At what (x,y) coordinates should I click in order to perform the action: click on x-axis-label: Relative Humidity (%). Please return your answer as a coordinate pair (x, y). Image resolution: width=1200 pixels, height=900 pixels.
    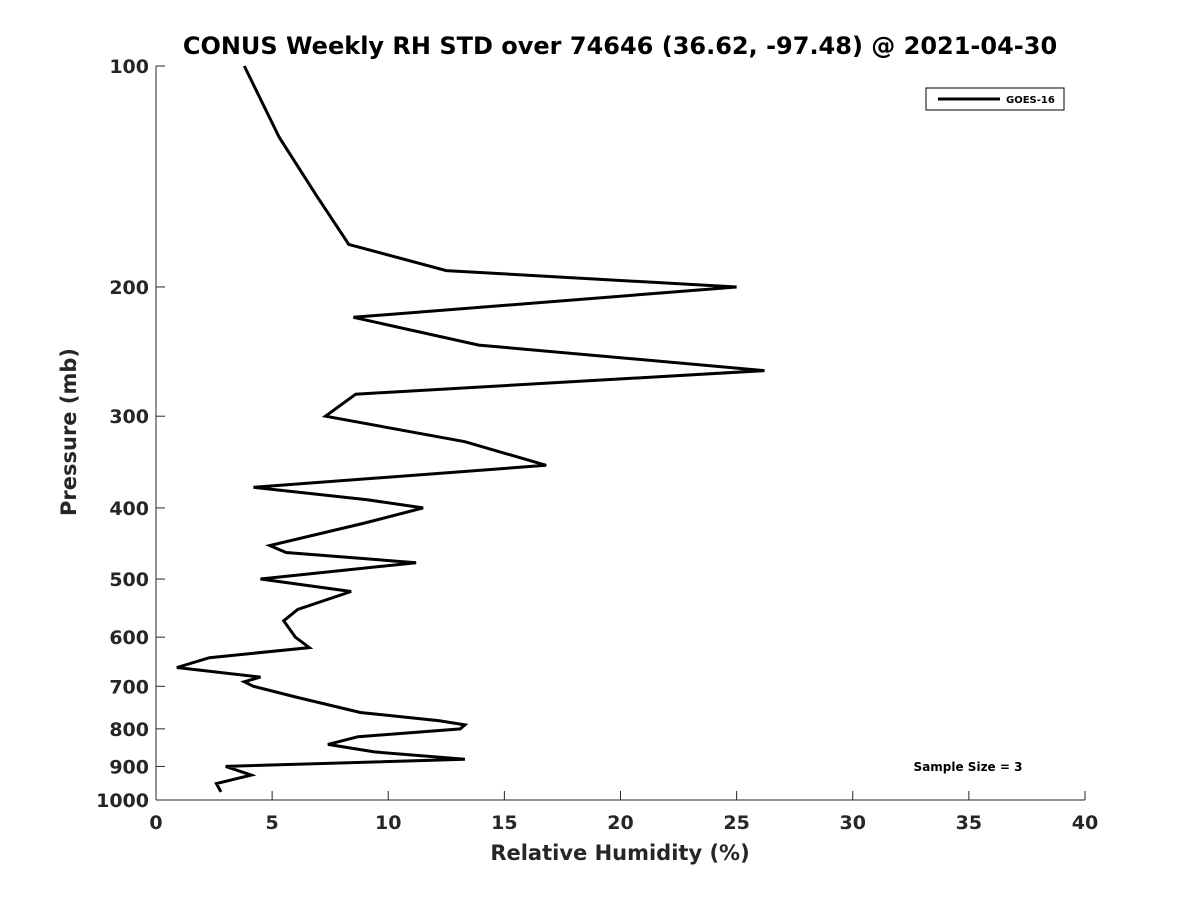
    Looking at the image, I should click on (619, 853).